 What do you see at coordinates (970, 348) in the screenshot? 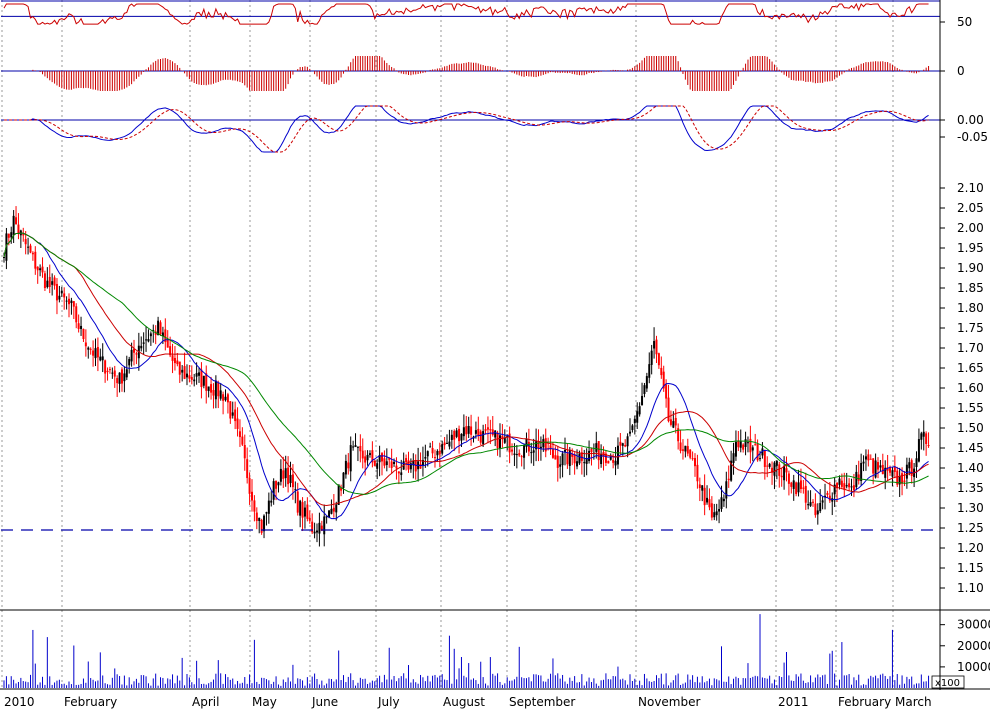
I see `price-tick-label: 1.70` at bounding box center [970, 348].